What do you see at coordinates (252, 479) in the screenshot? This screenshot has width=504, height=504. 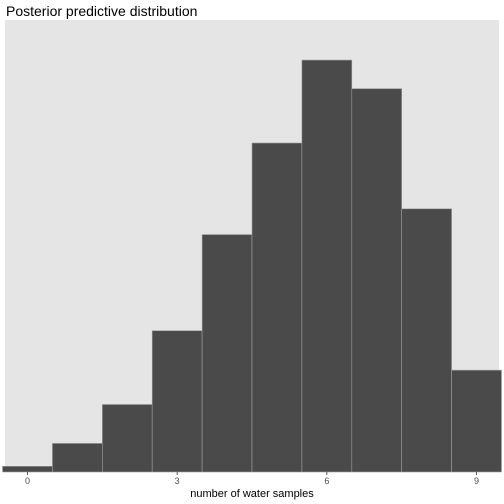 I see `x-axis: 0 3 6 9` at bounding box center [252, 479].